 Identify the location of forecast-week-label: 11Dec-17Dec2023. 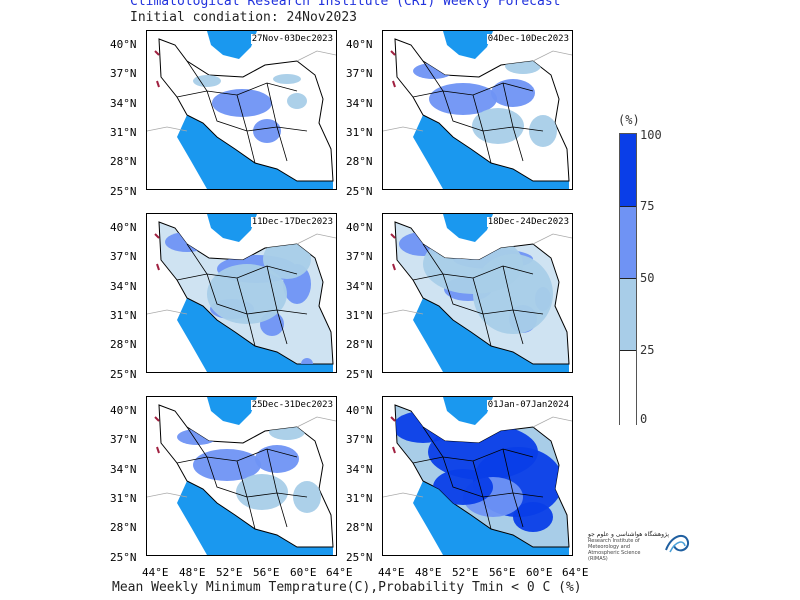
(292, 222).